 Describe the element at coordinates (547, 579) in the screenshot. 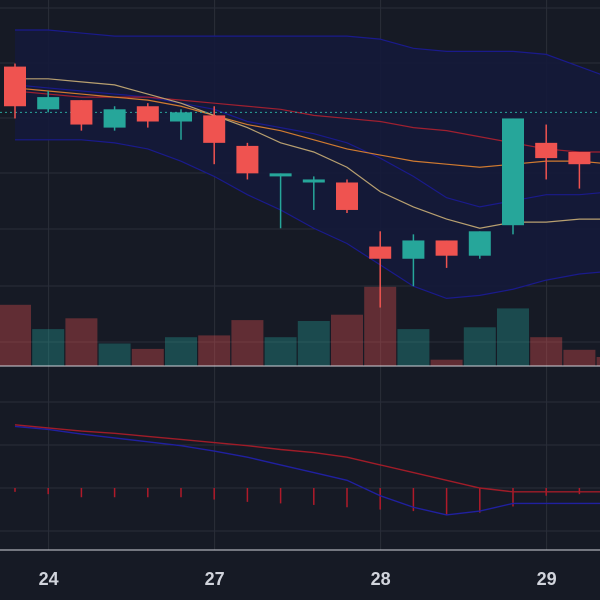

I see `x-tick-label: 29` at that location.